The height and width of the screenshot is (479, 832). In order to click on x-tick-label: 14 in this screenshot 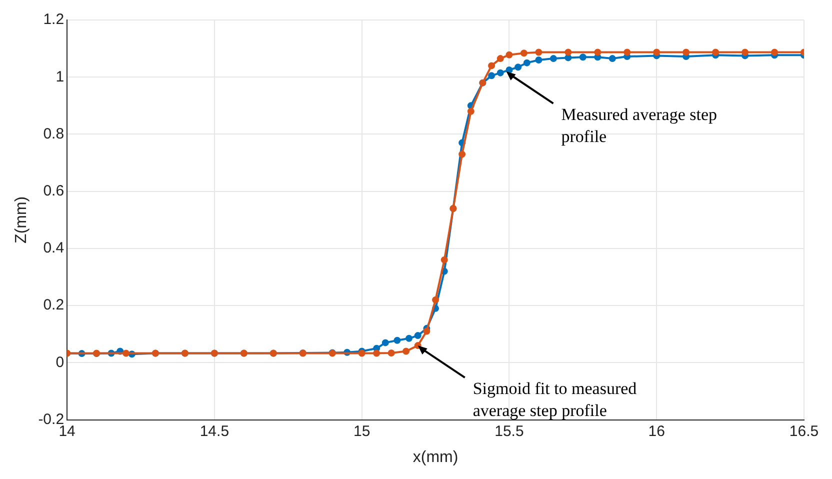, I will do `click(67, 431)`.